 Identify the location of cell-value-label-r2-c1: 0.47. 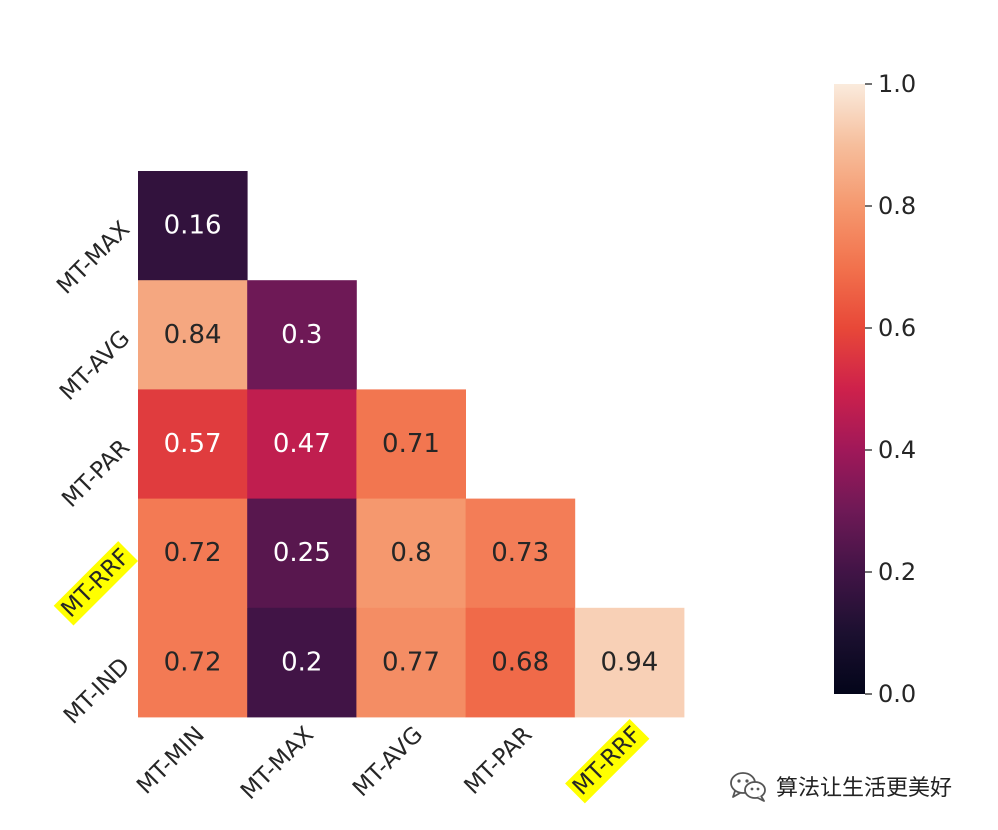
(302, 444).